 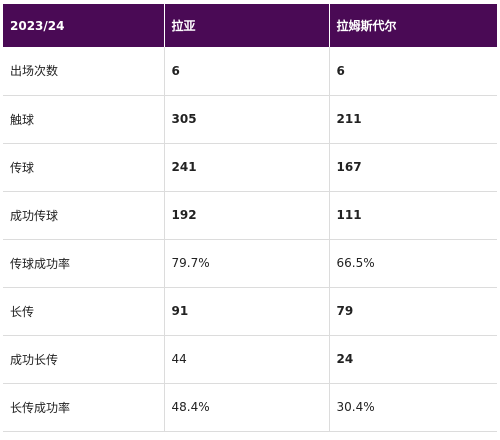 I want to click on stat-label: 触球, so click(x=84, y=119).